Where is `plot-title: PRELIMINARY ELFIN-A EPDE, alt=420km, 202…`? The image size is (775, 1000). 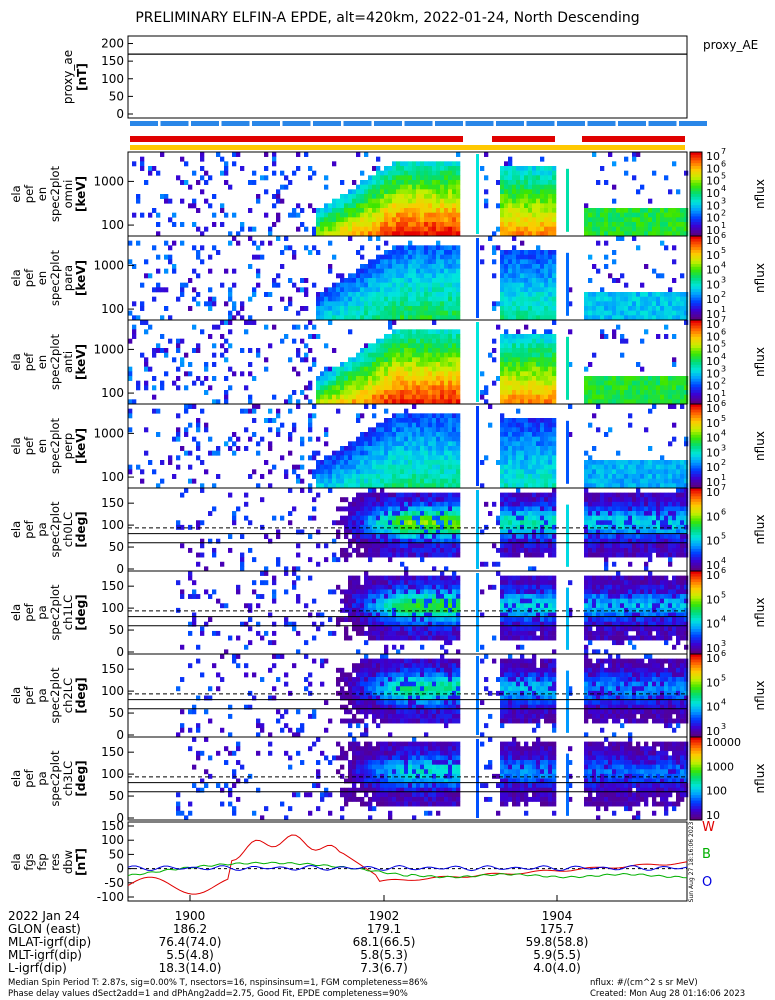 plot-title: PRELIMINARY ELFIN-A EPDE, alt=420km, 202… is located at coordinates (387, 18).